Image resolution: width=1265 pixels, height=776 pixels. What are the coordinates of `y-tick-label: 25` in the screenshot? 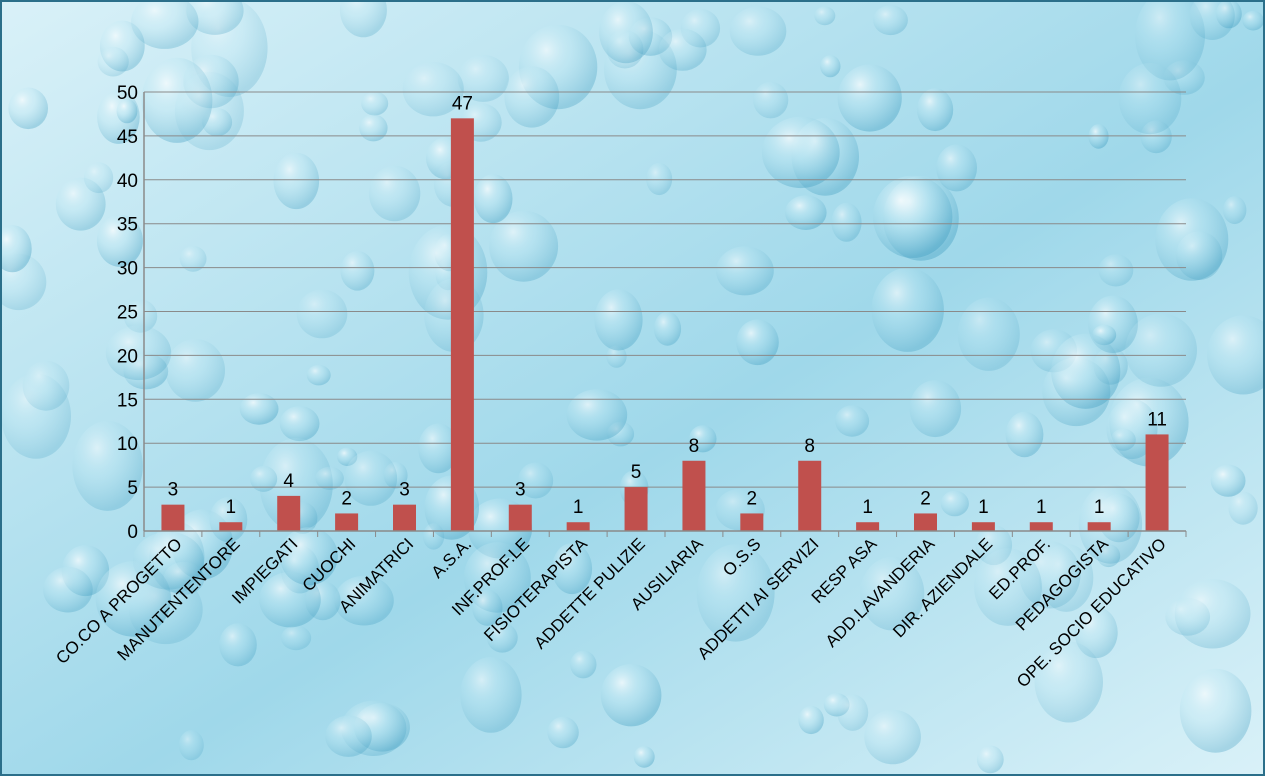 It's located at (127, 313).